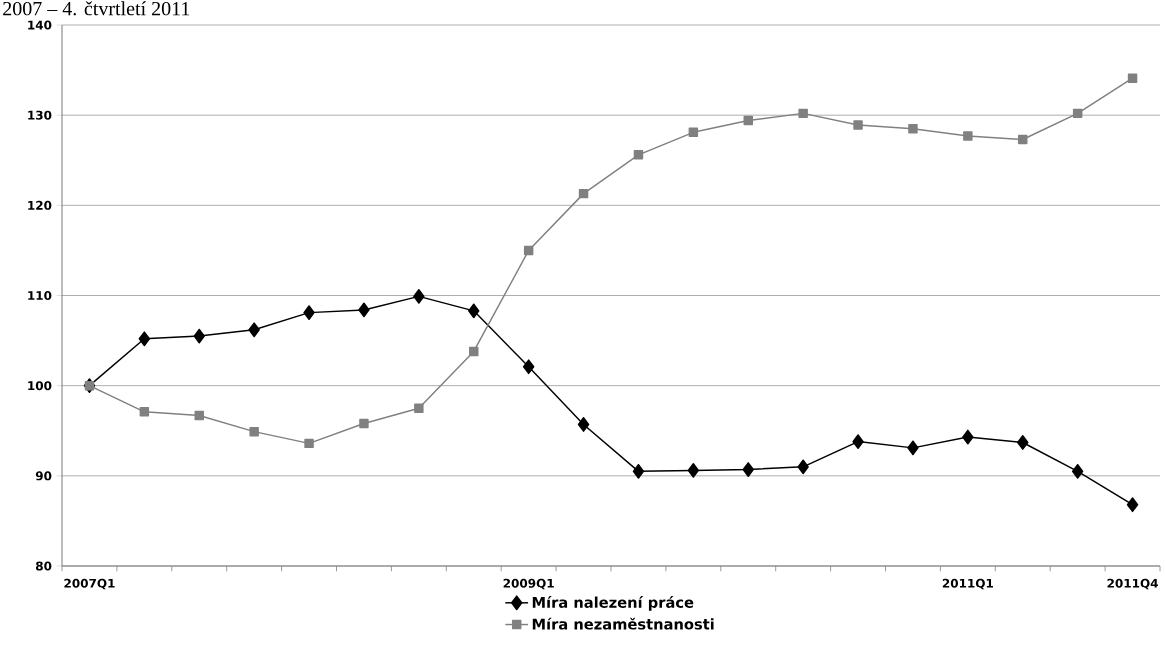 This screenshot has height=662, width=1165. I want to click on chart-title: 2007 – 4. čtvrtletí 2011, so click(96, 8).